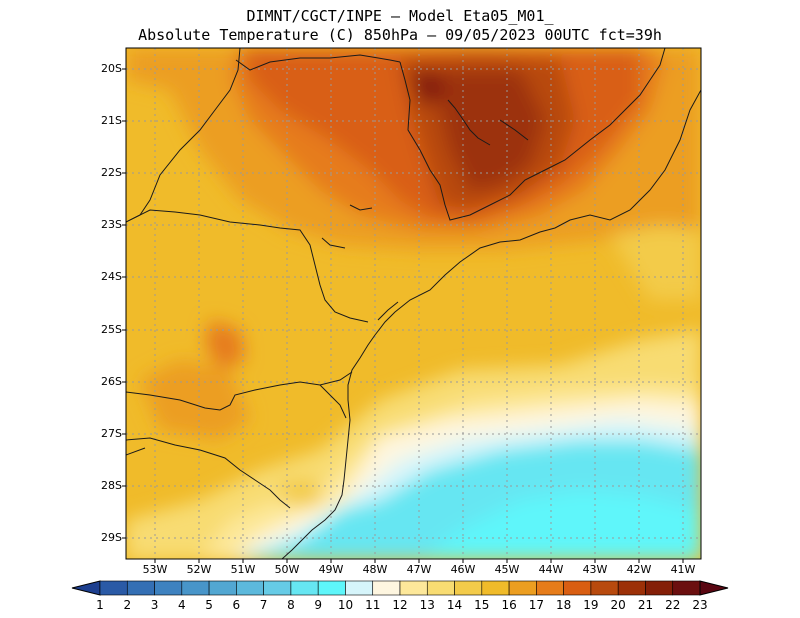  Describe the element at coordinates (111, 433) in the screenshot. I see `lat-label: 27S` at that location.